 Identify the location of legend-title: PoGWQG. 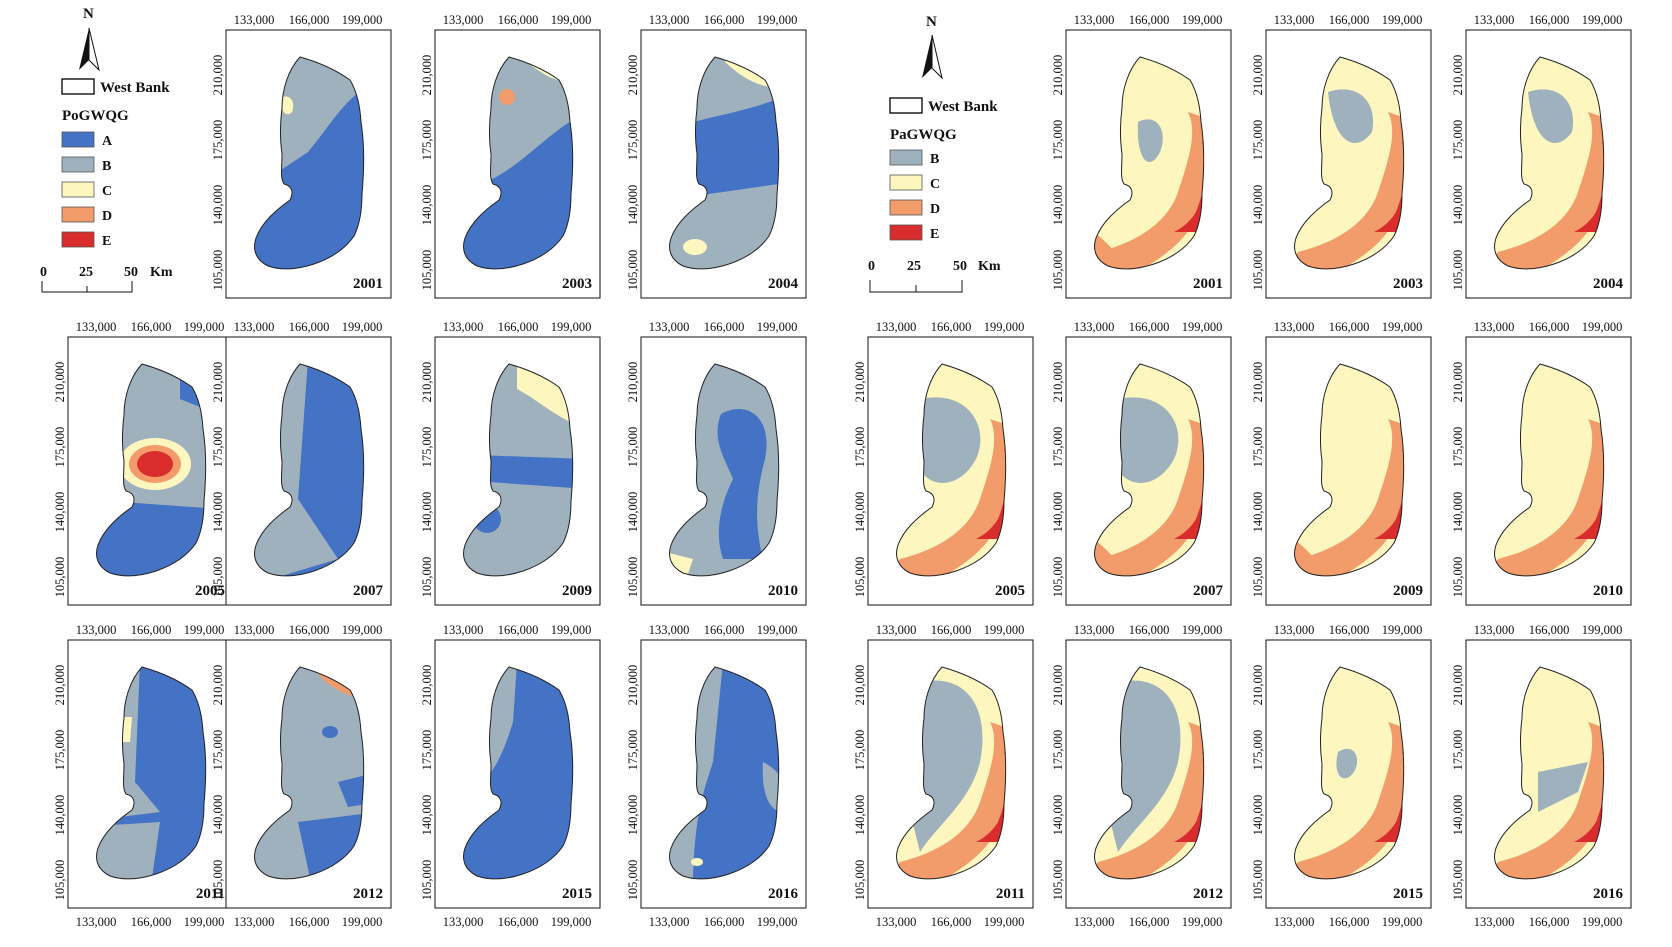
(95, 116).